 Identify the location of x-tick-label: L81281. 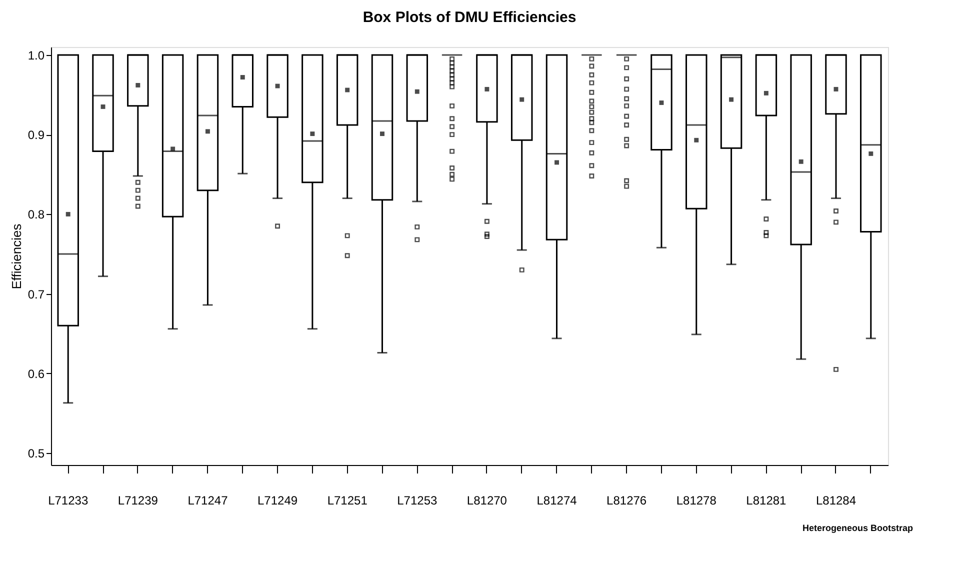
(766, 501).